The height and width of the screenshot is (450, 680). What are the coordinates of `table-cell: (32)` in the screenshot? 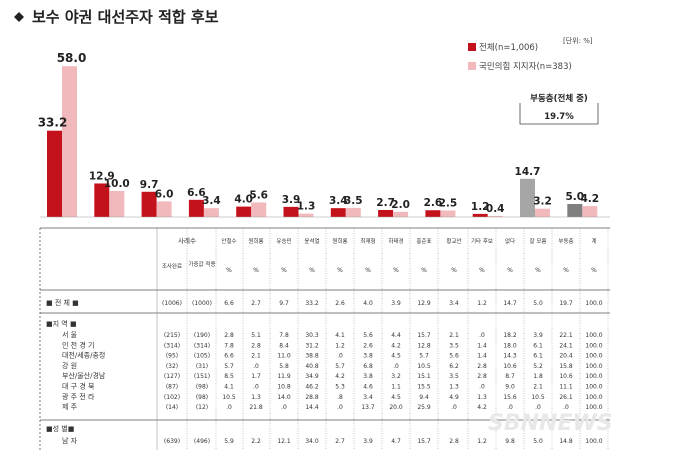 It's located at (172, 366).